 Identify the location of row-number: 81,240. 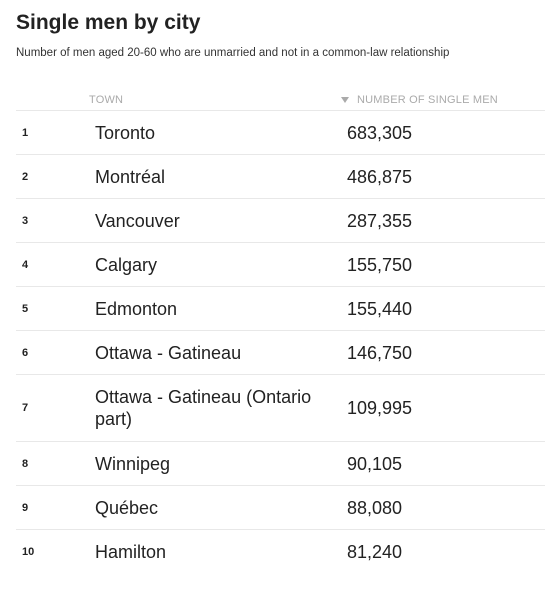
(375, 551).